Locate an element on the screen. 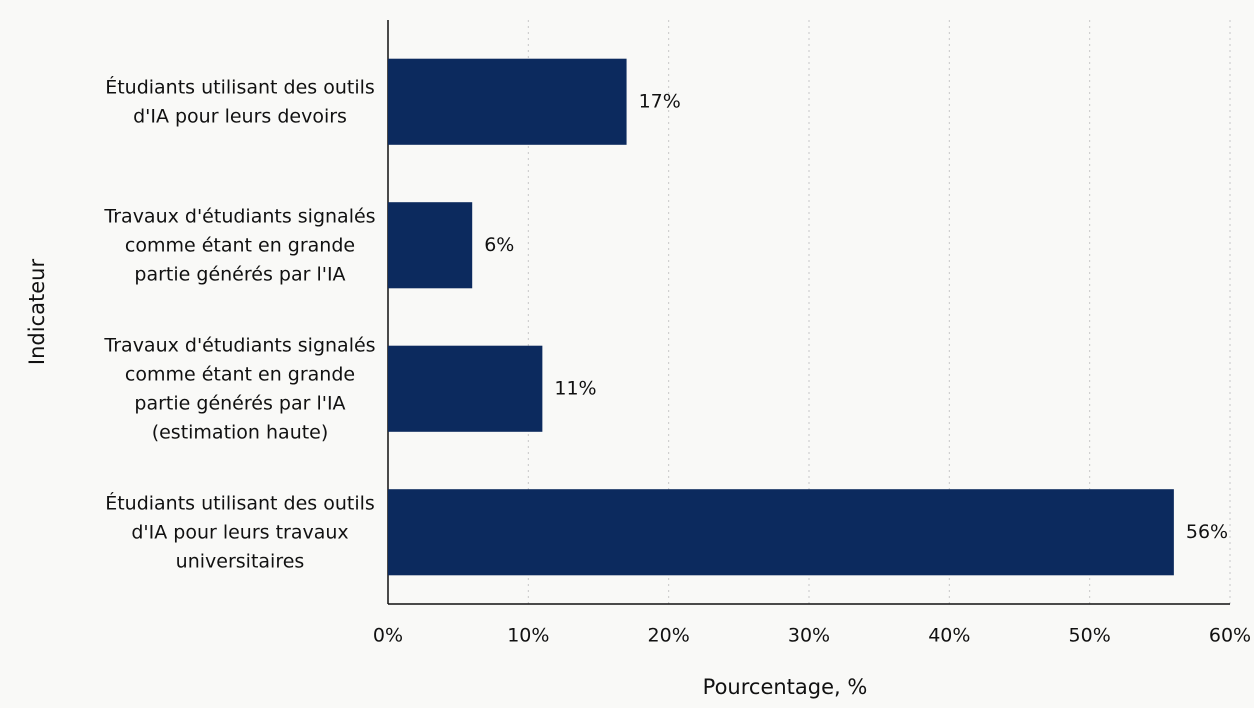  value-label: 6% is located at coordinates (499, 245).